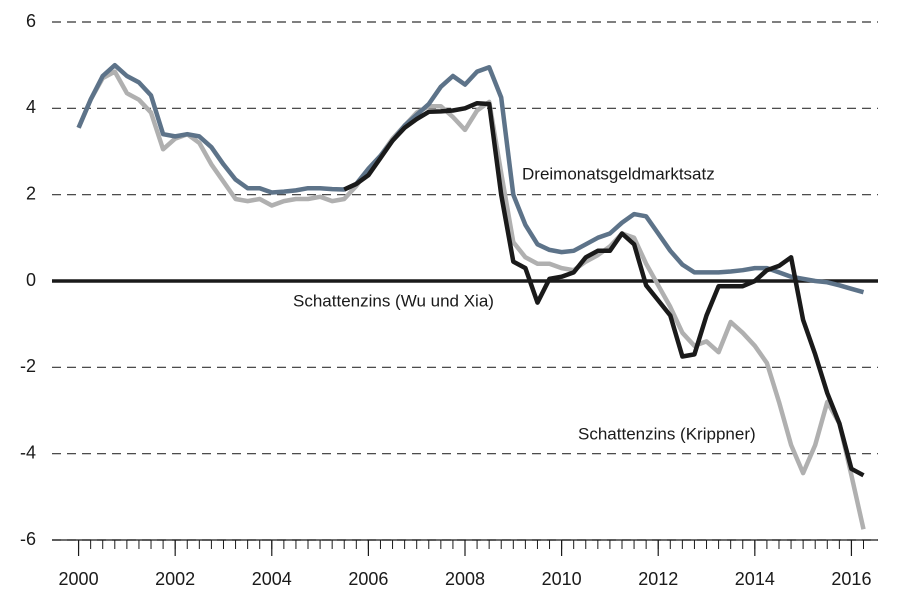  I want to click on y-tick-label: 4, so click(31, 107).